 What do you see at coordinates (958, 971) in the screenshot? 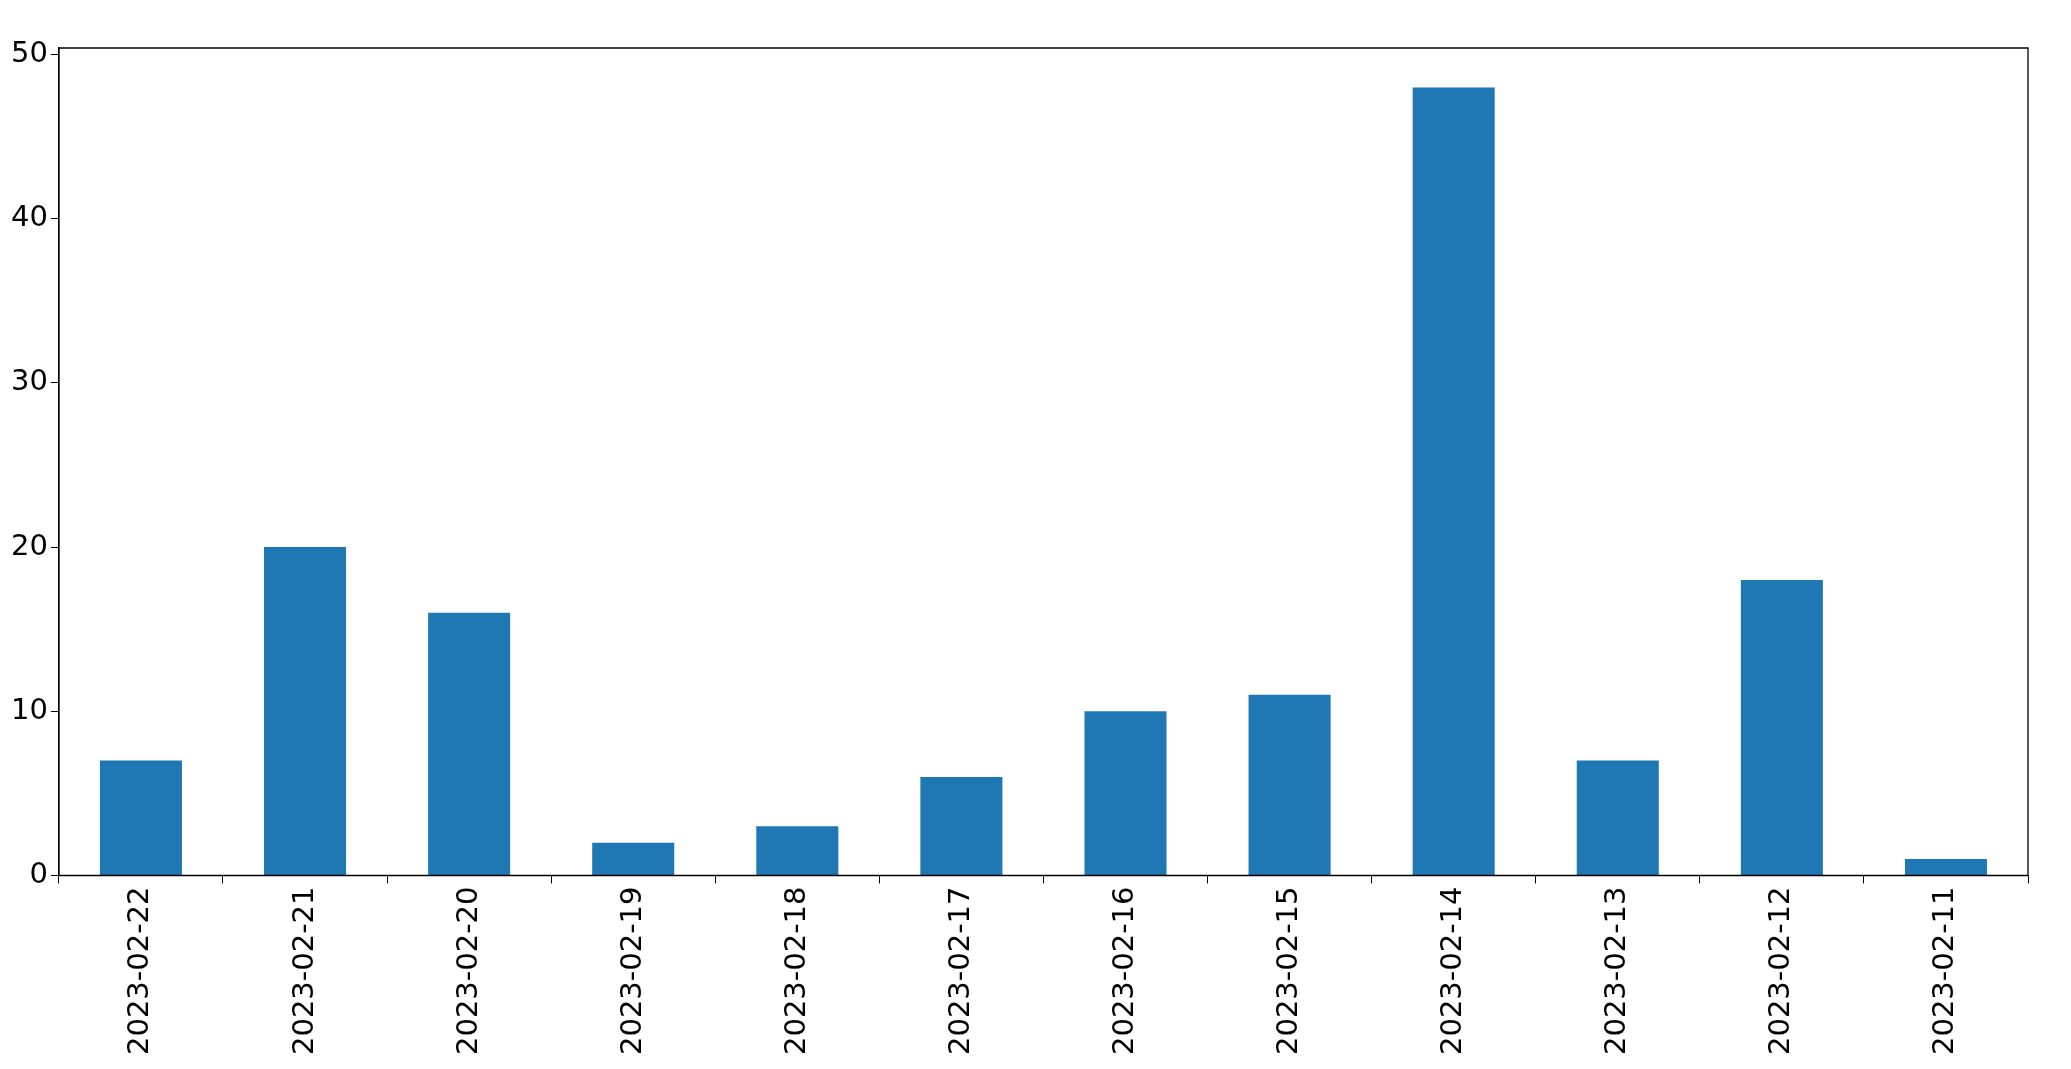
I see `x-tick-label: 2023-02-17` at bounding box center [958, 971].